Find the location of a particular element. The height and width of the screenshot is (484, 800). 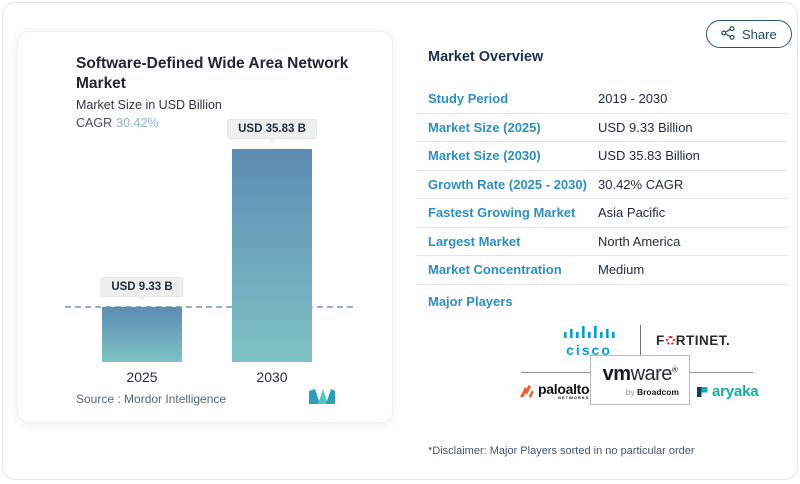

vmware-by-broadcom-text: by Broadcom is located at coordinates (652, 391).